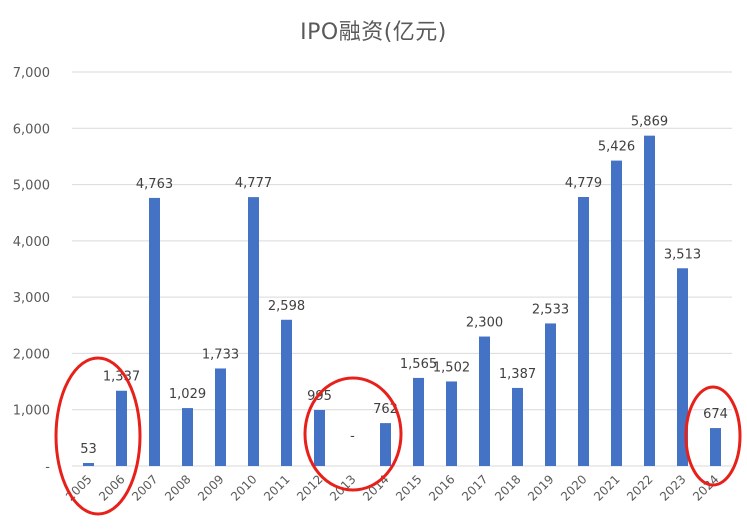 The image size is (747, 529). What do you see at coordinates (540, 487) in the screenshot?
I see `x-tick-label: 2019` at bounding box center [540, 487].